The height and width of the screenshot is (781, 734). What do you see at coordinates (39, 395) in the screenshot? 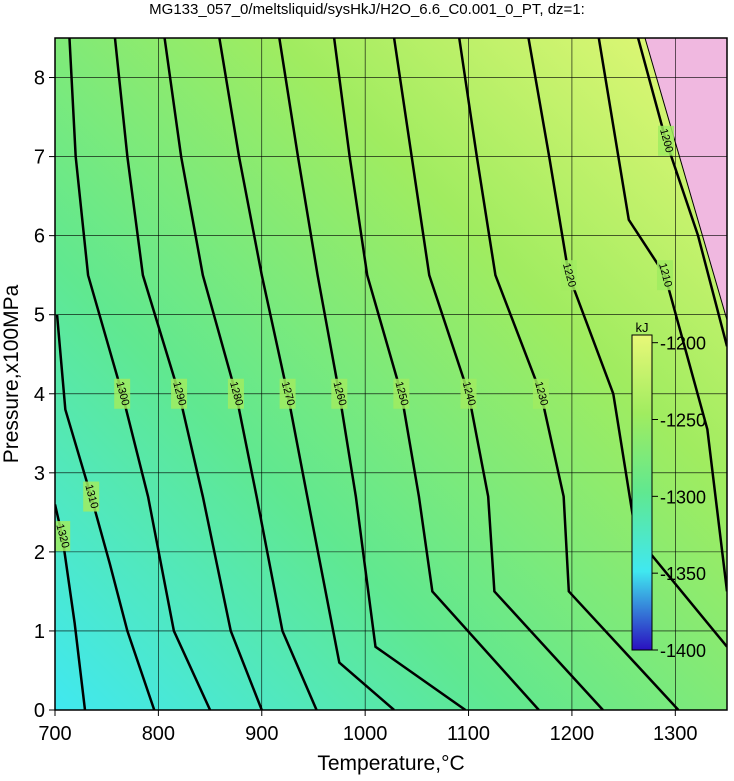
I see `y-tick-label: 4` at bounding box center [39, 395].